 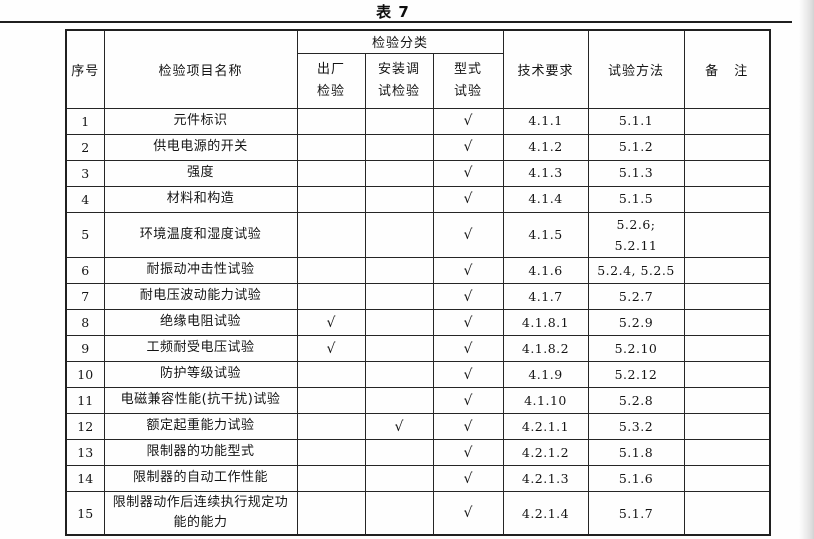 What do you see at coordinates (200, 270) in the screenshot?
I see `item-name-cell: 耐振动冲击性试验` at bounding box center [200, 270].